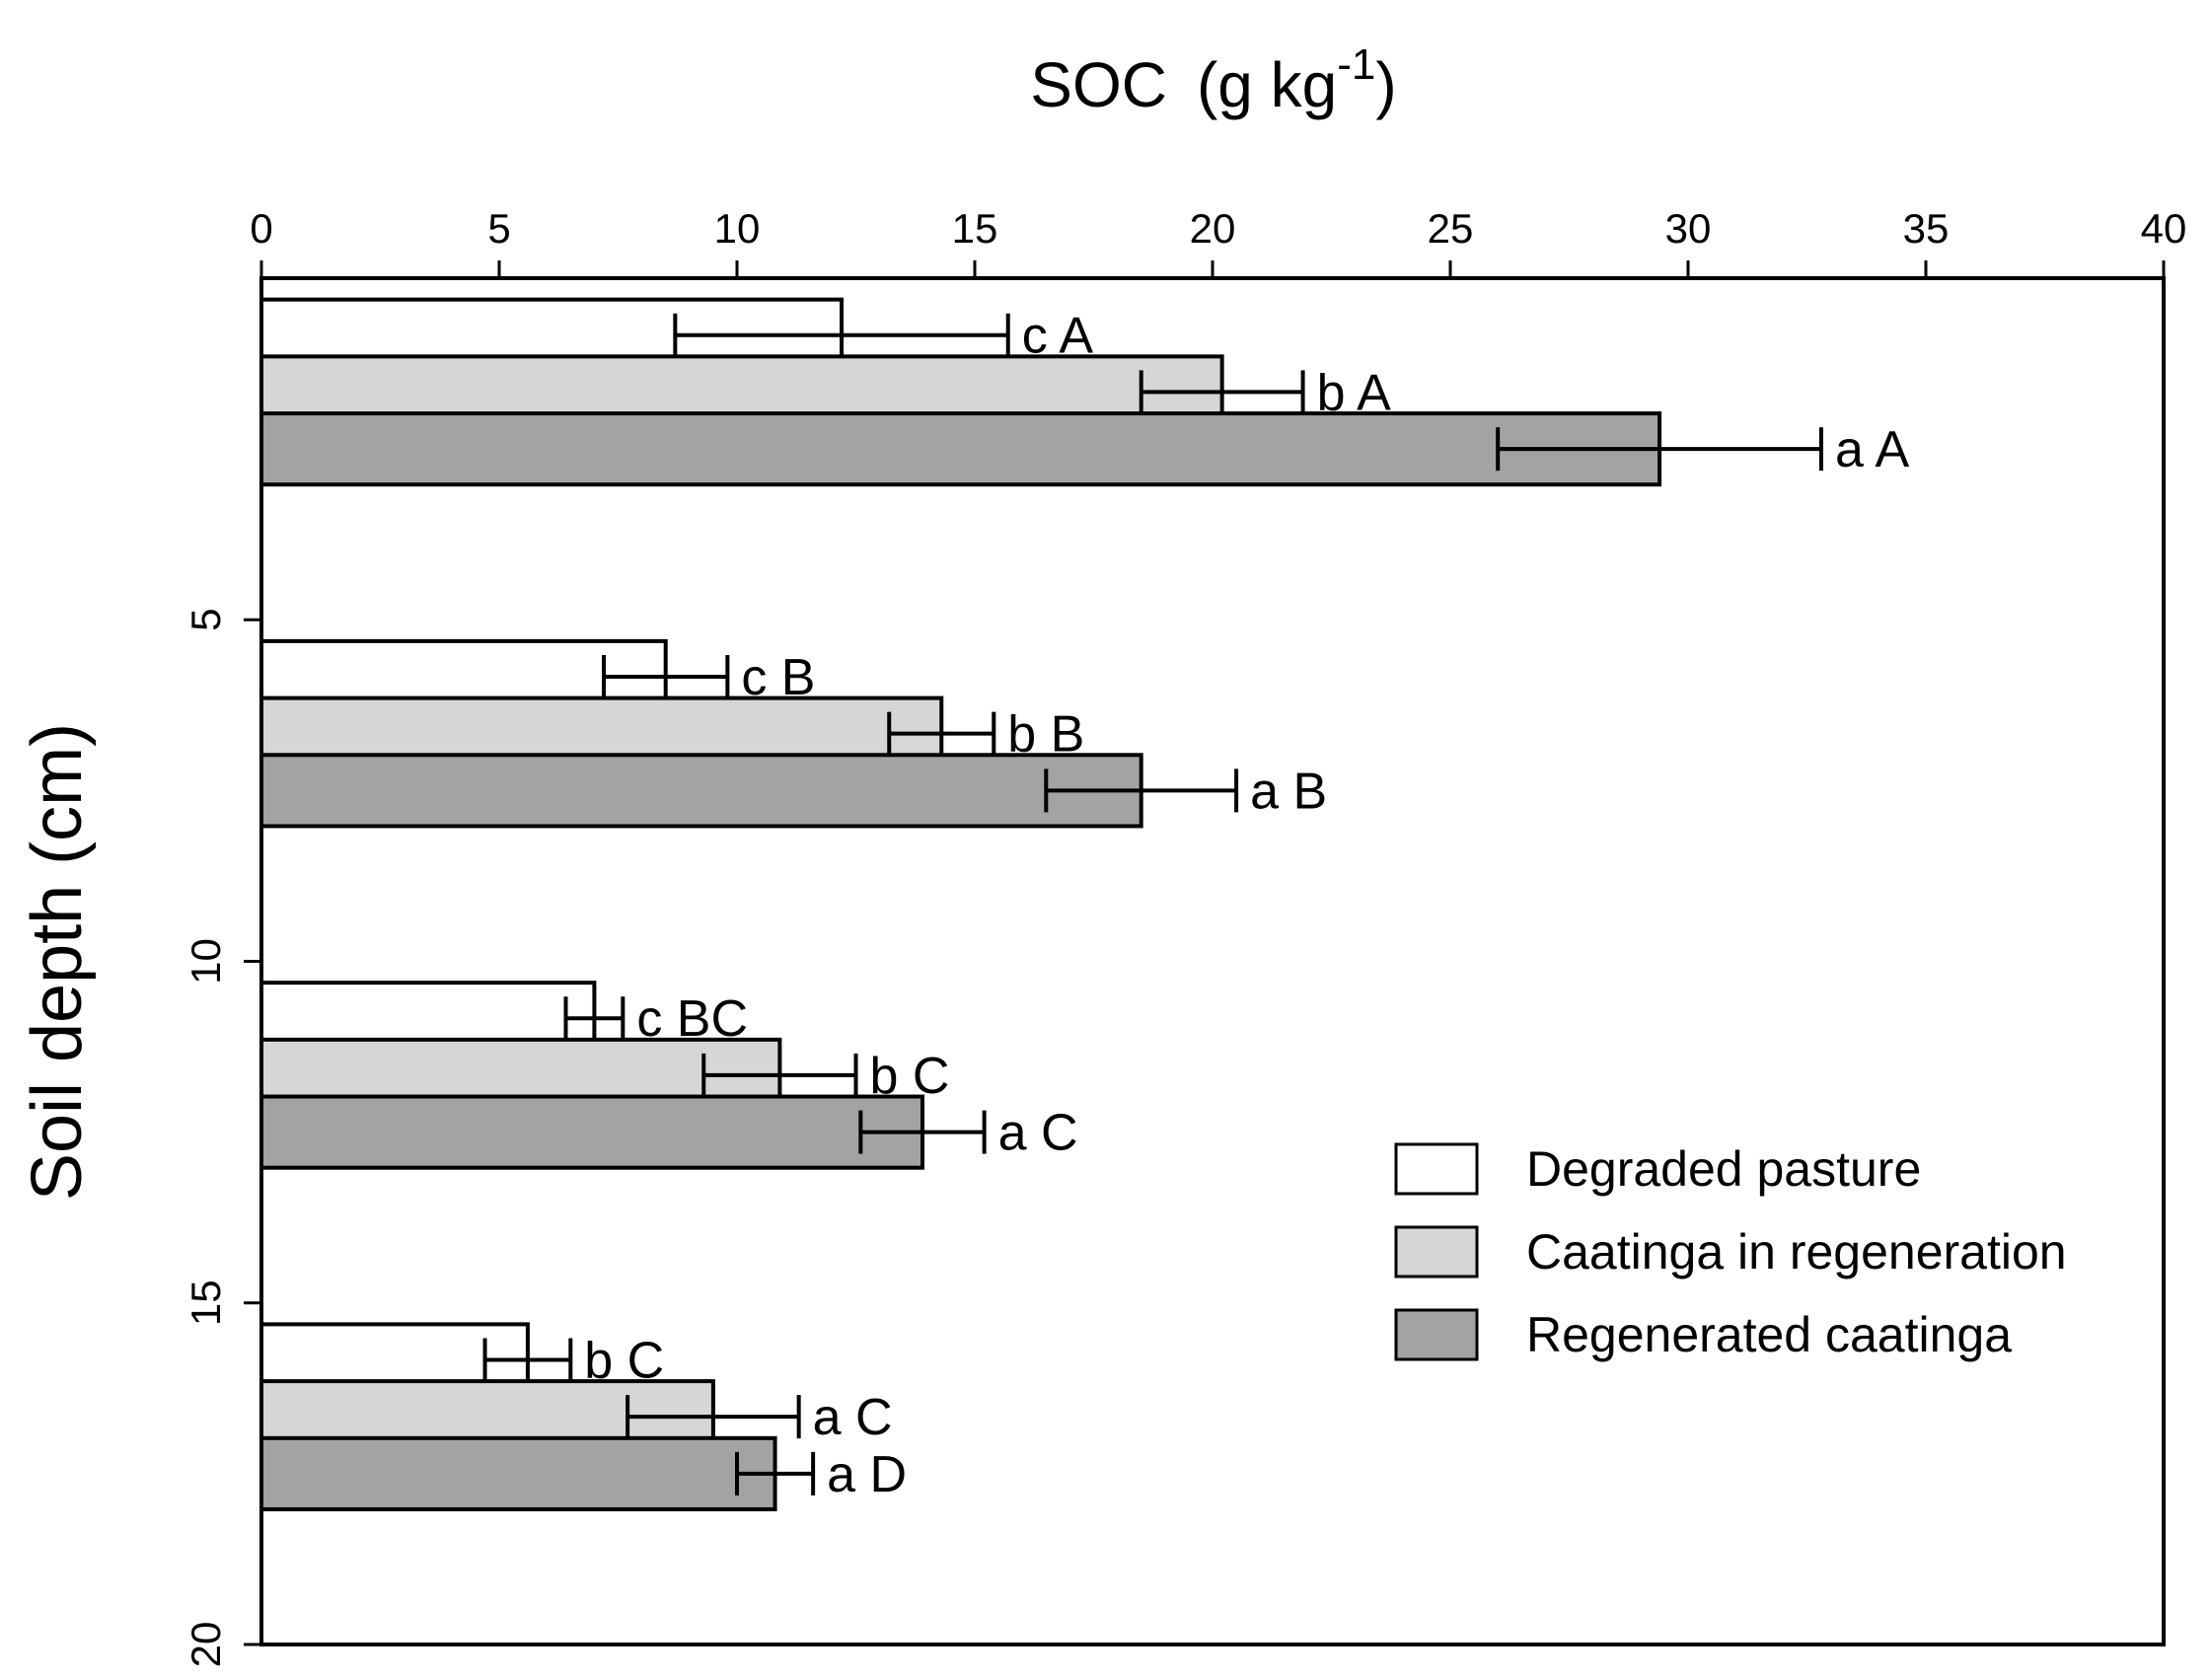 The width and height of the screenshot is (2209, 1680). Describe the element at coordinates (2164, 228) in the screenshot. I see `x-tick-label-40: 40` at that location.